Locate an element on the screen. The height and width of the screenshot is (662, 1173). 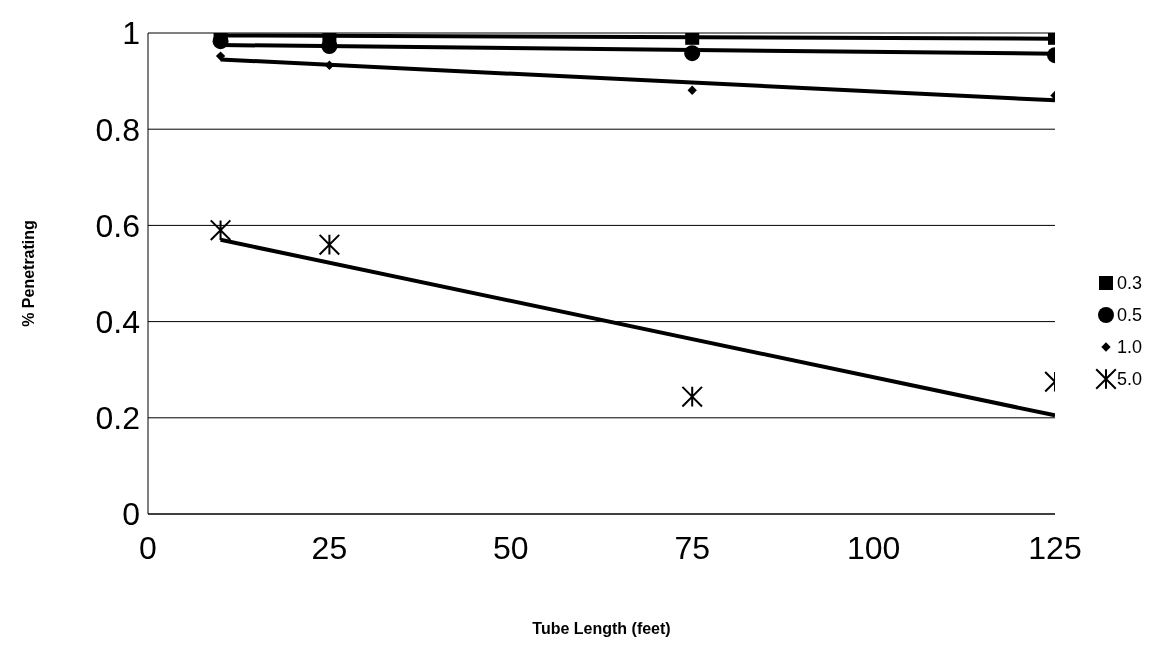
x-axis-title: Tube Length (feet) is located at coordinates (601, 628).